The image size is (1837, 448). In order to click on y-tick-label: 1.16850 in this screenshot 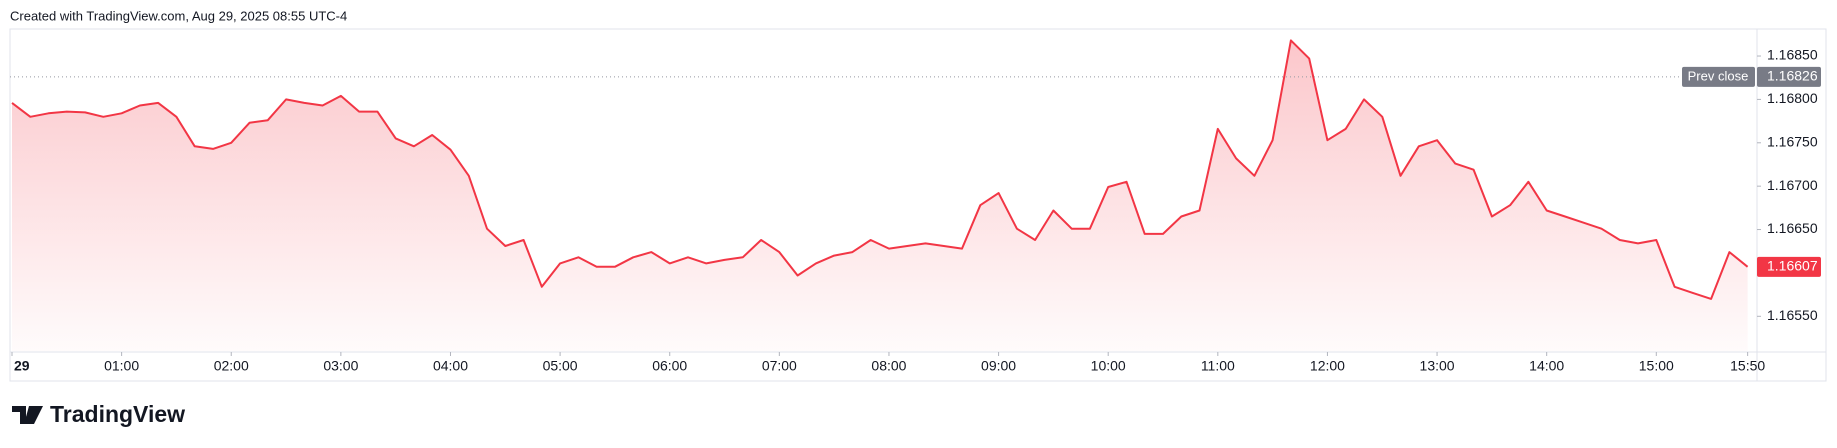, I will do `click(1792, 55)`.